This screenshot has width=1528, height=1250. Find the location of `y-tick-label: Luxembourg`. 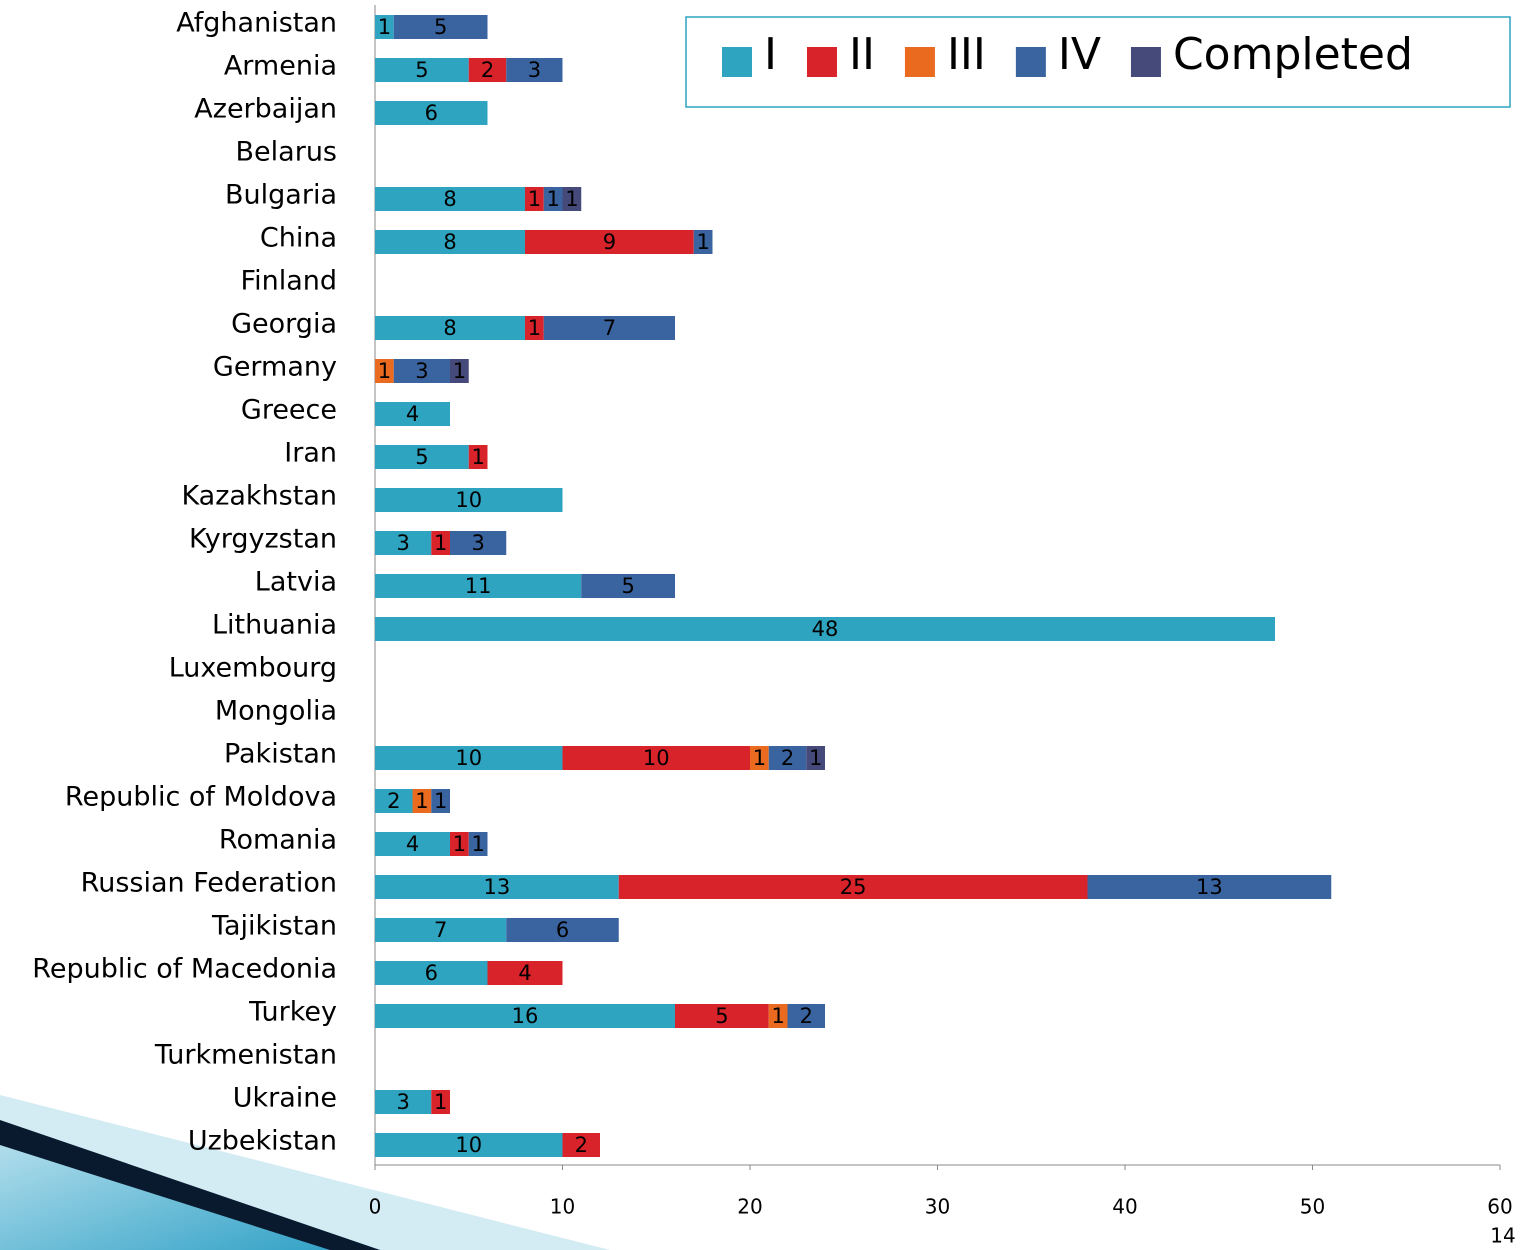

y-tick-label: Luxembourg is located at coordinates (253, 668).